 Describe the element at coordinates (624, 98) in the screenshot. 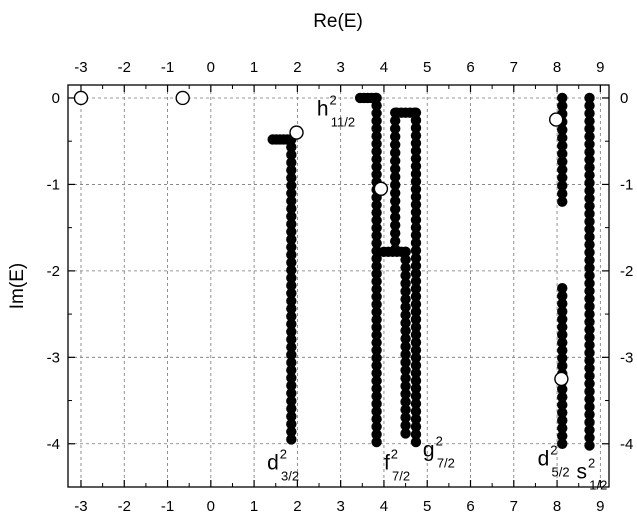

I see `y-tick-label-right: 0` at that location.